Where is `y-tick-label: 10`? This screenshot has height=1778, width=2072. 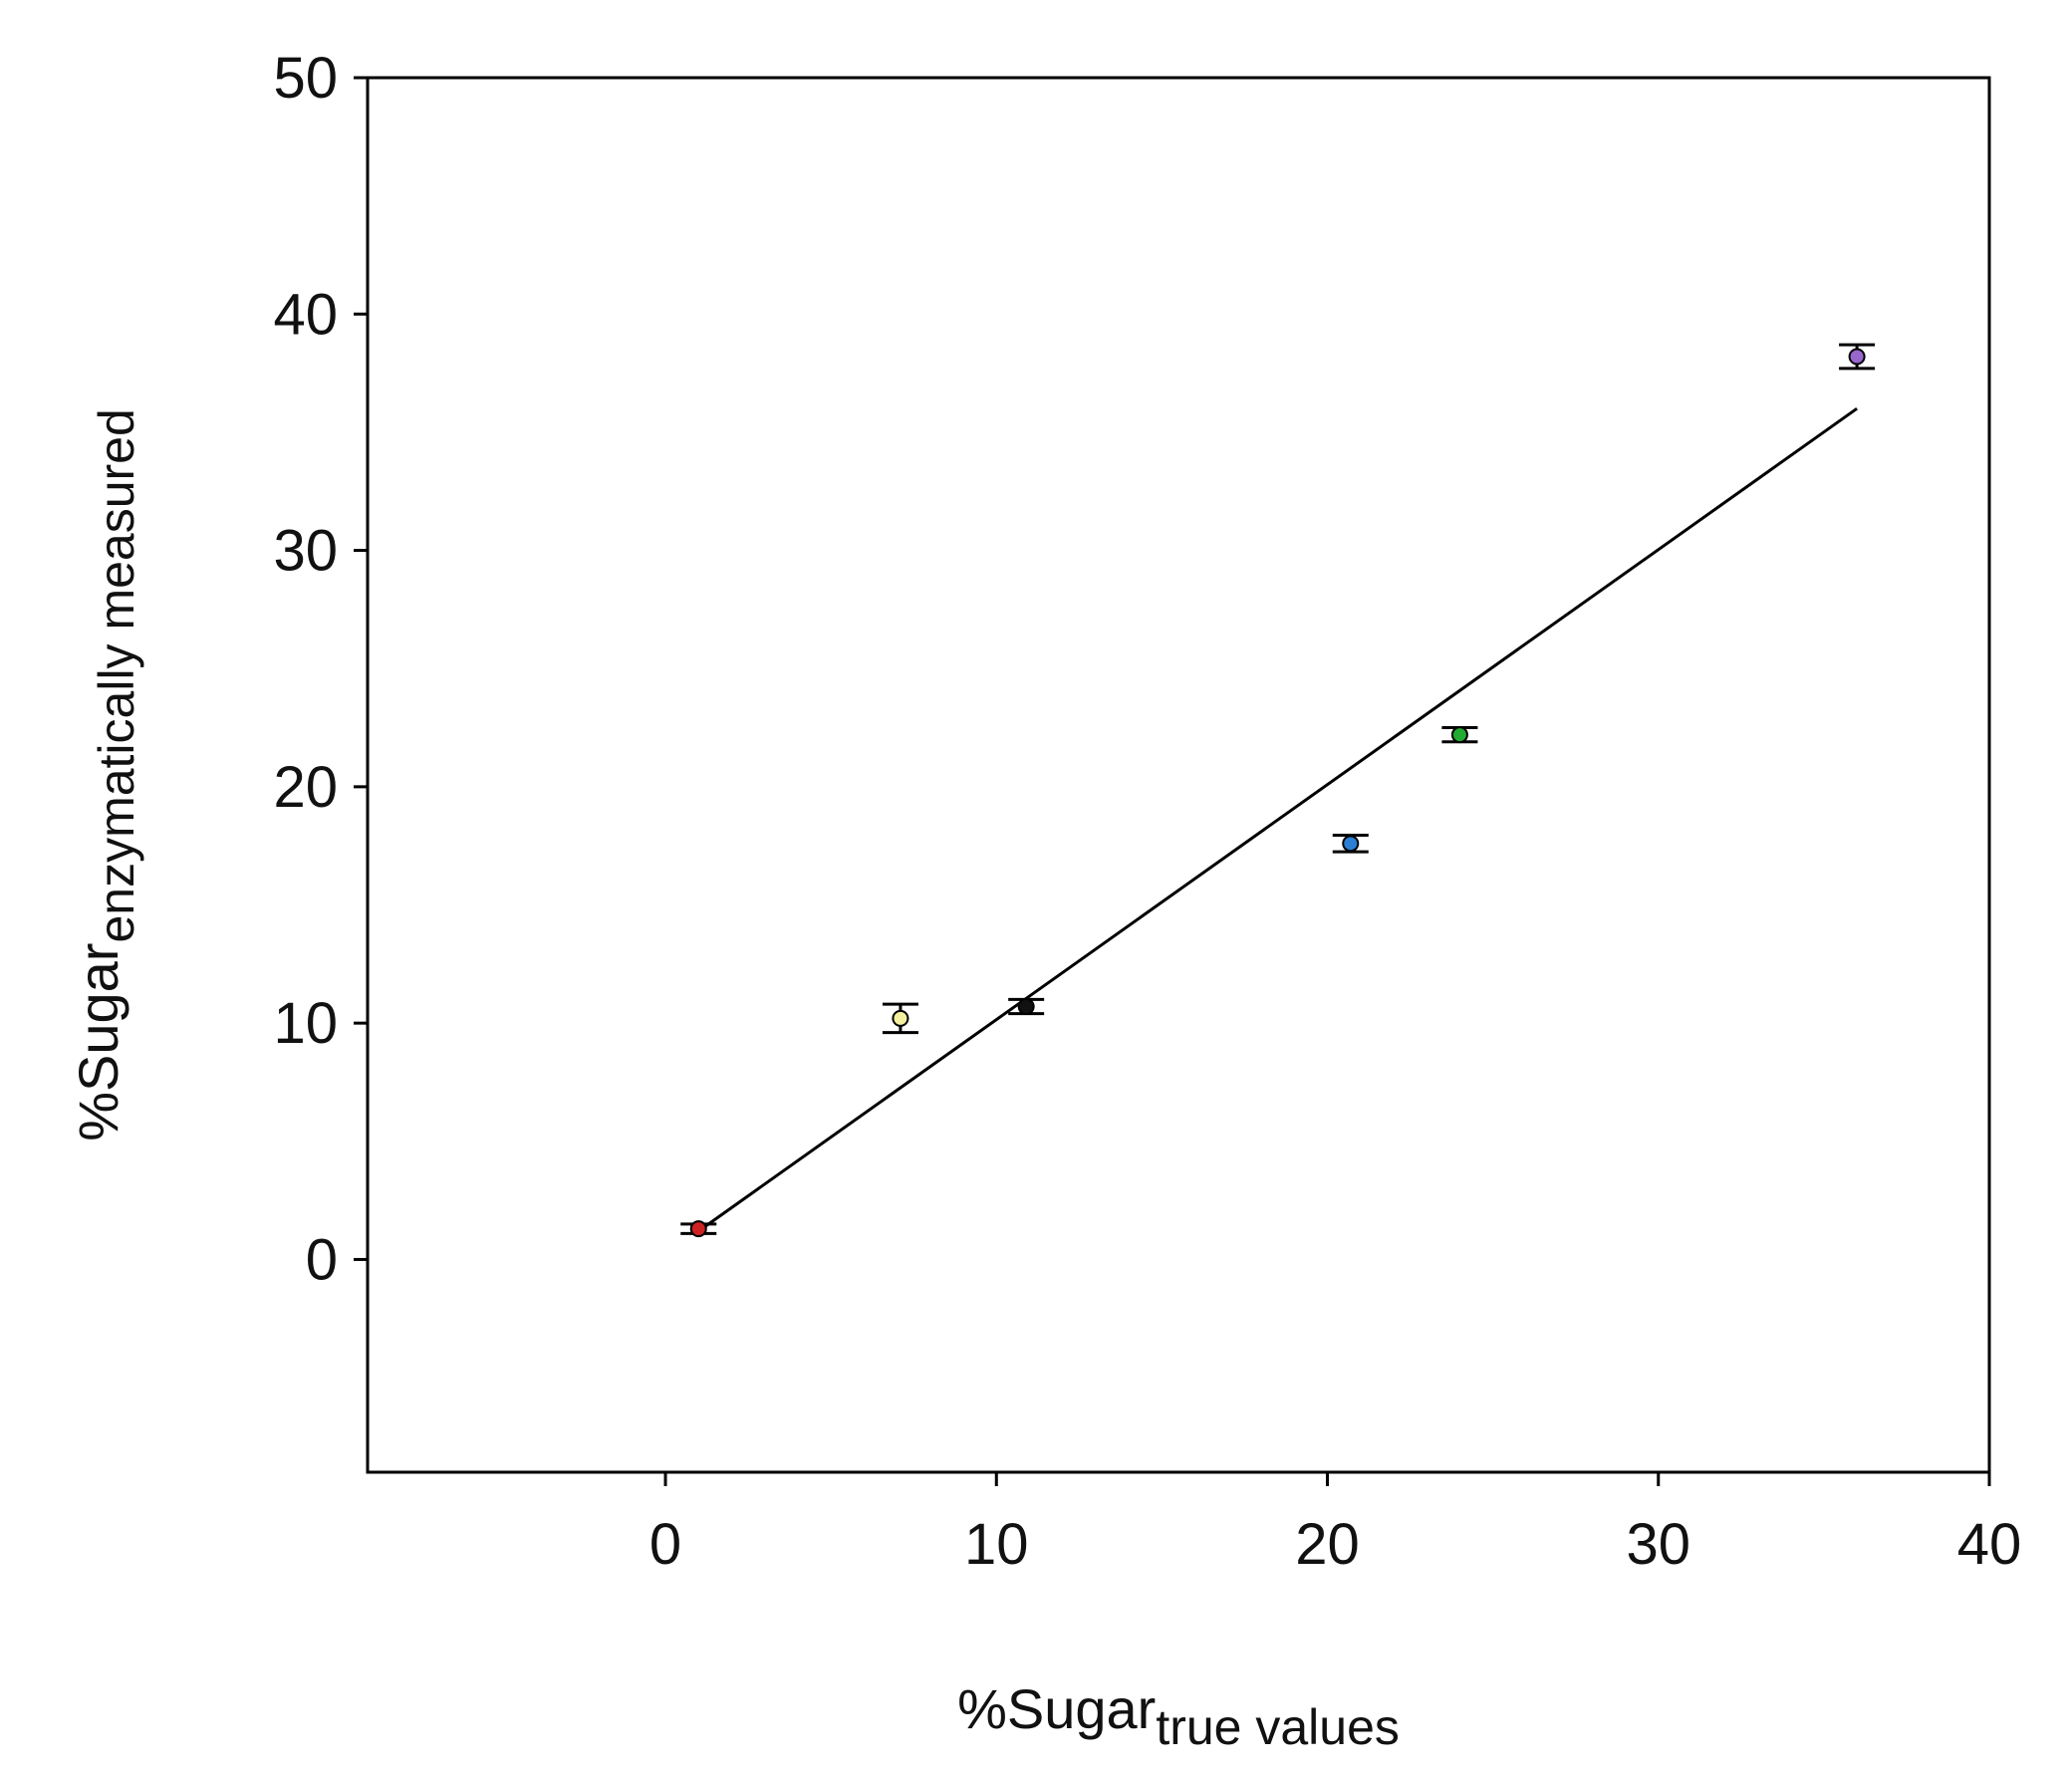
y-tick-label: 10 is located at coordinates (305, 1024).